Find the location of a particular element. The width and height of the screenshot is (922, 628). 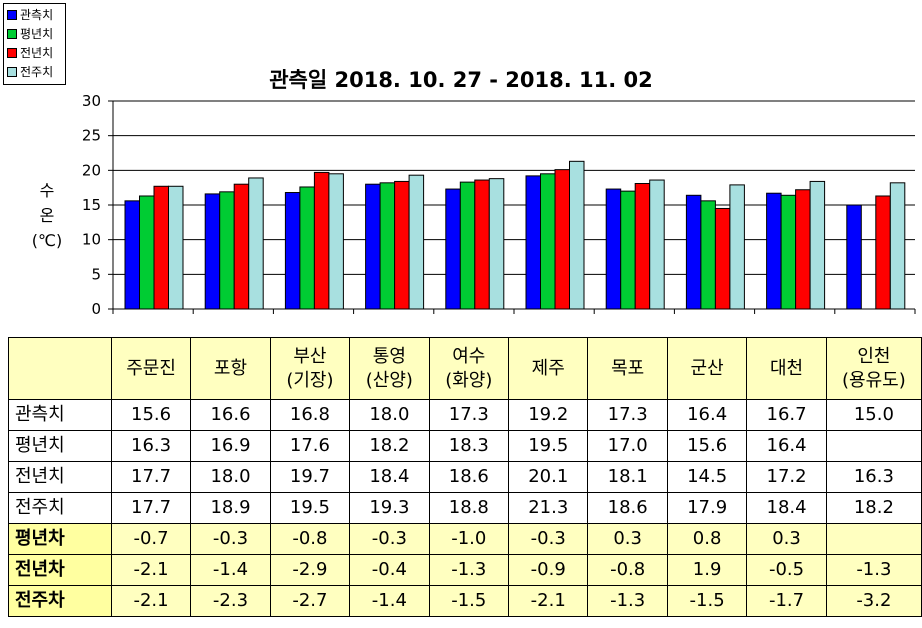

legend-item: 관측치 is located at coordinates (30, 15).